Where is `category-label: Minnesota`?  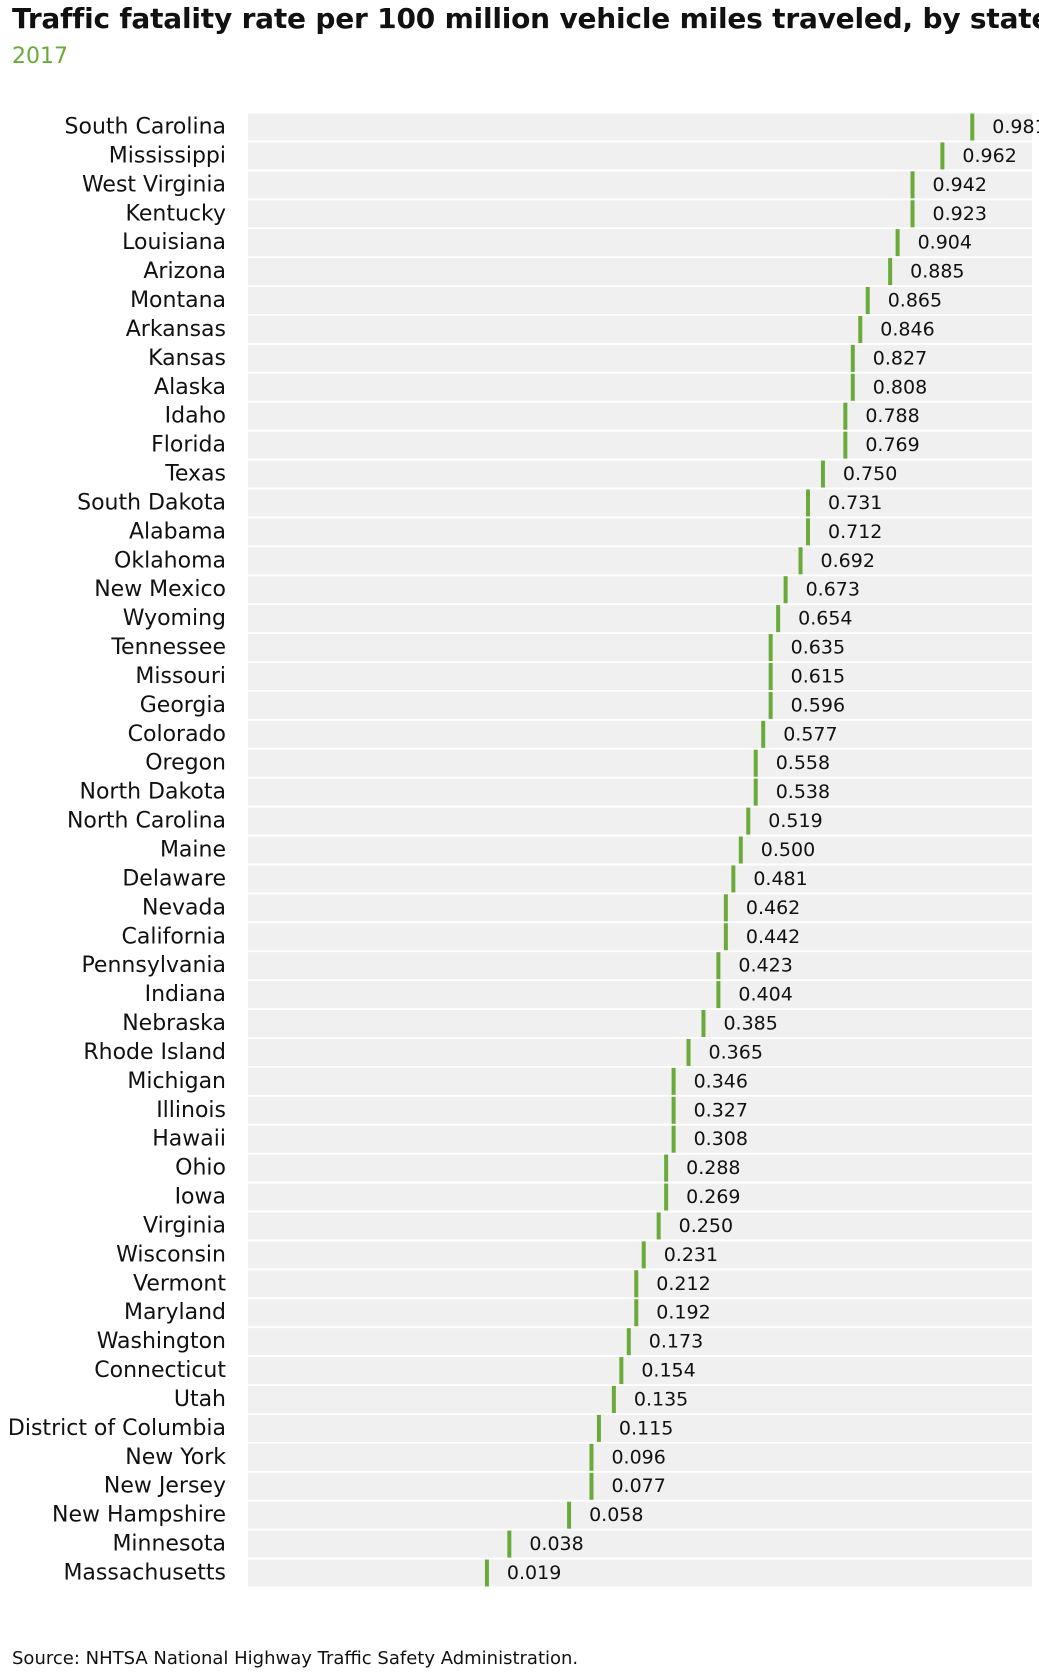
category-label: Minnesota is located at coordinates (169, 1544).